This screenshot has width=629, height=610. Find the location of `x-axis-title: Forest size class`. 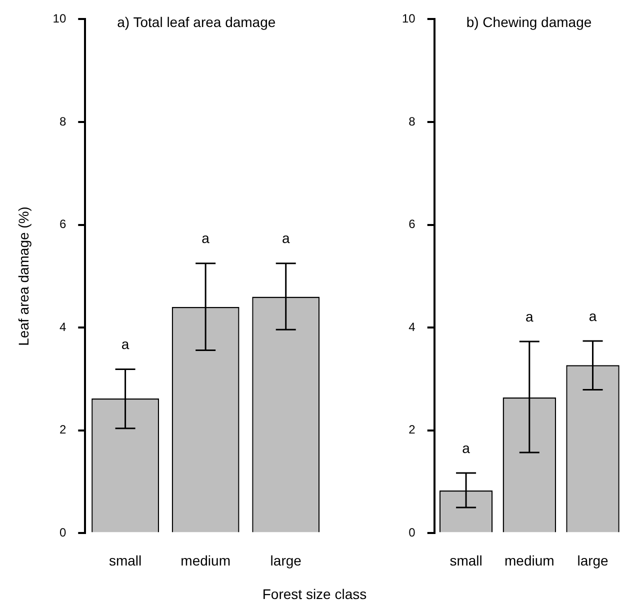

x-axis-title: Forest size class is located at coordinates (314, 594).